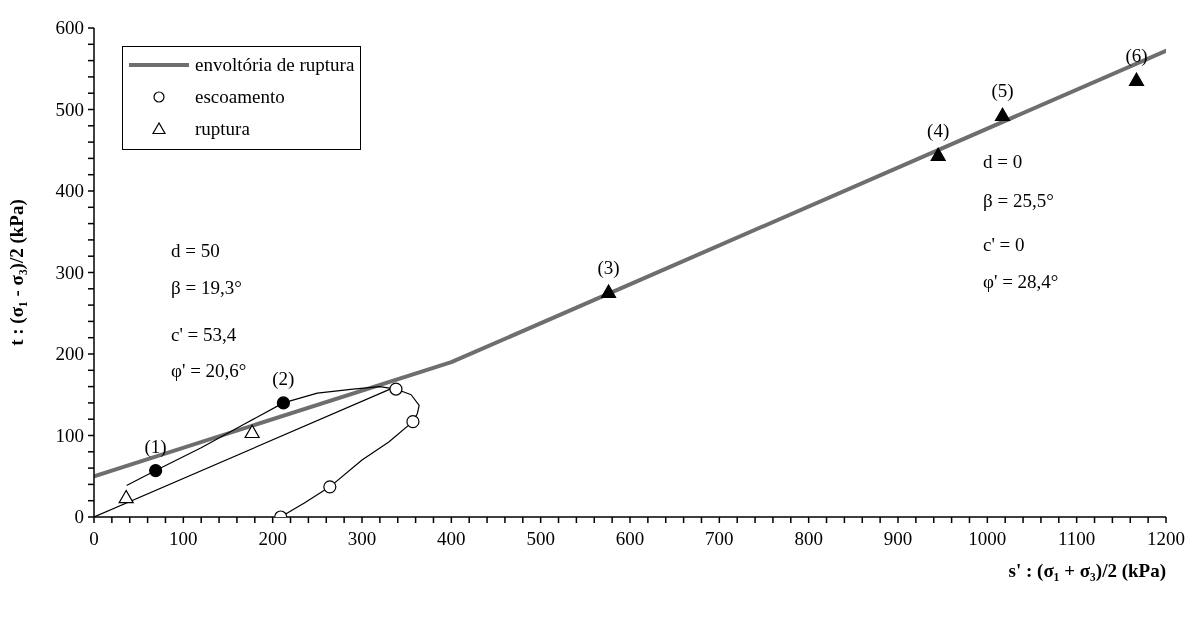 This screenshot has height=635, width=1194. I want to click on x-tick-label: 1200, so click(1166, 538).